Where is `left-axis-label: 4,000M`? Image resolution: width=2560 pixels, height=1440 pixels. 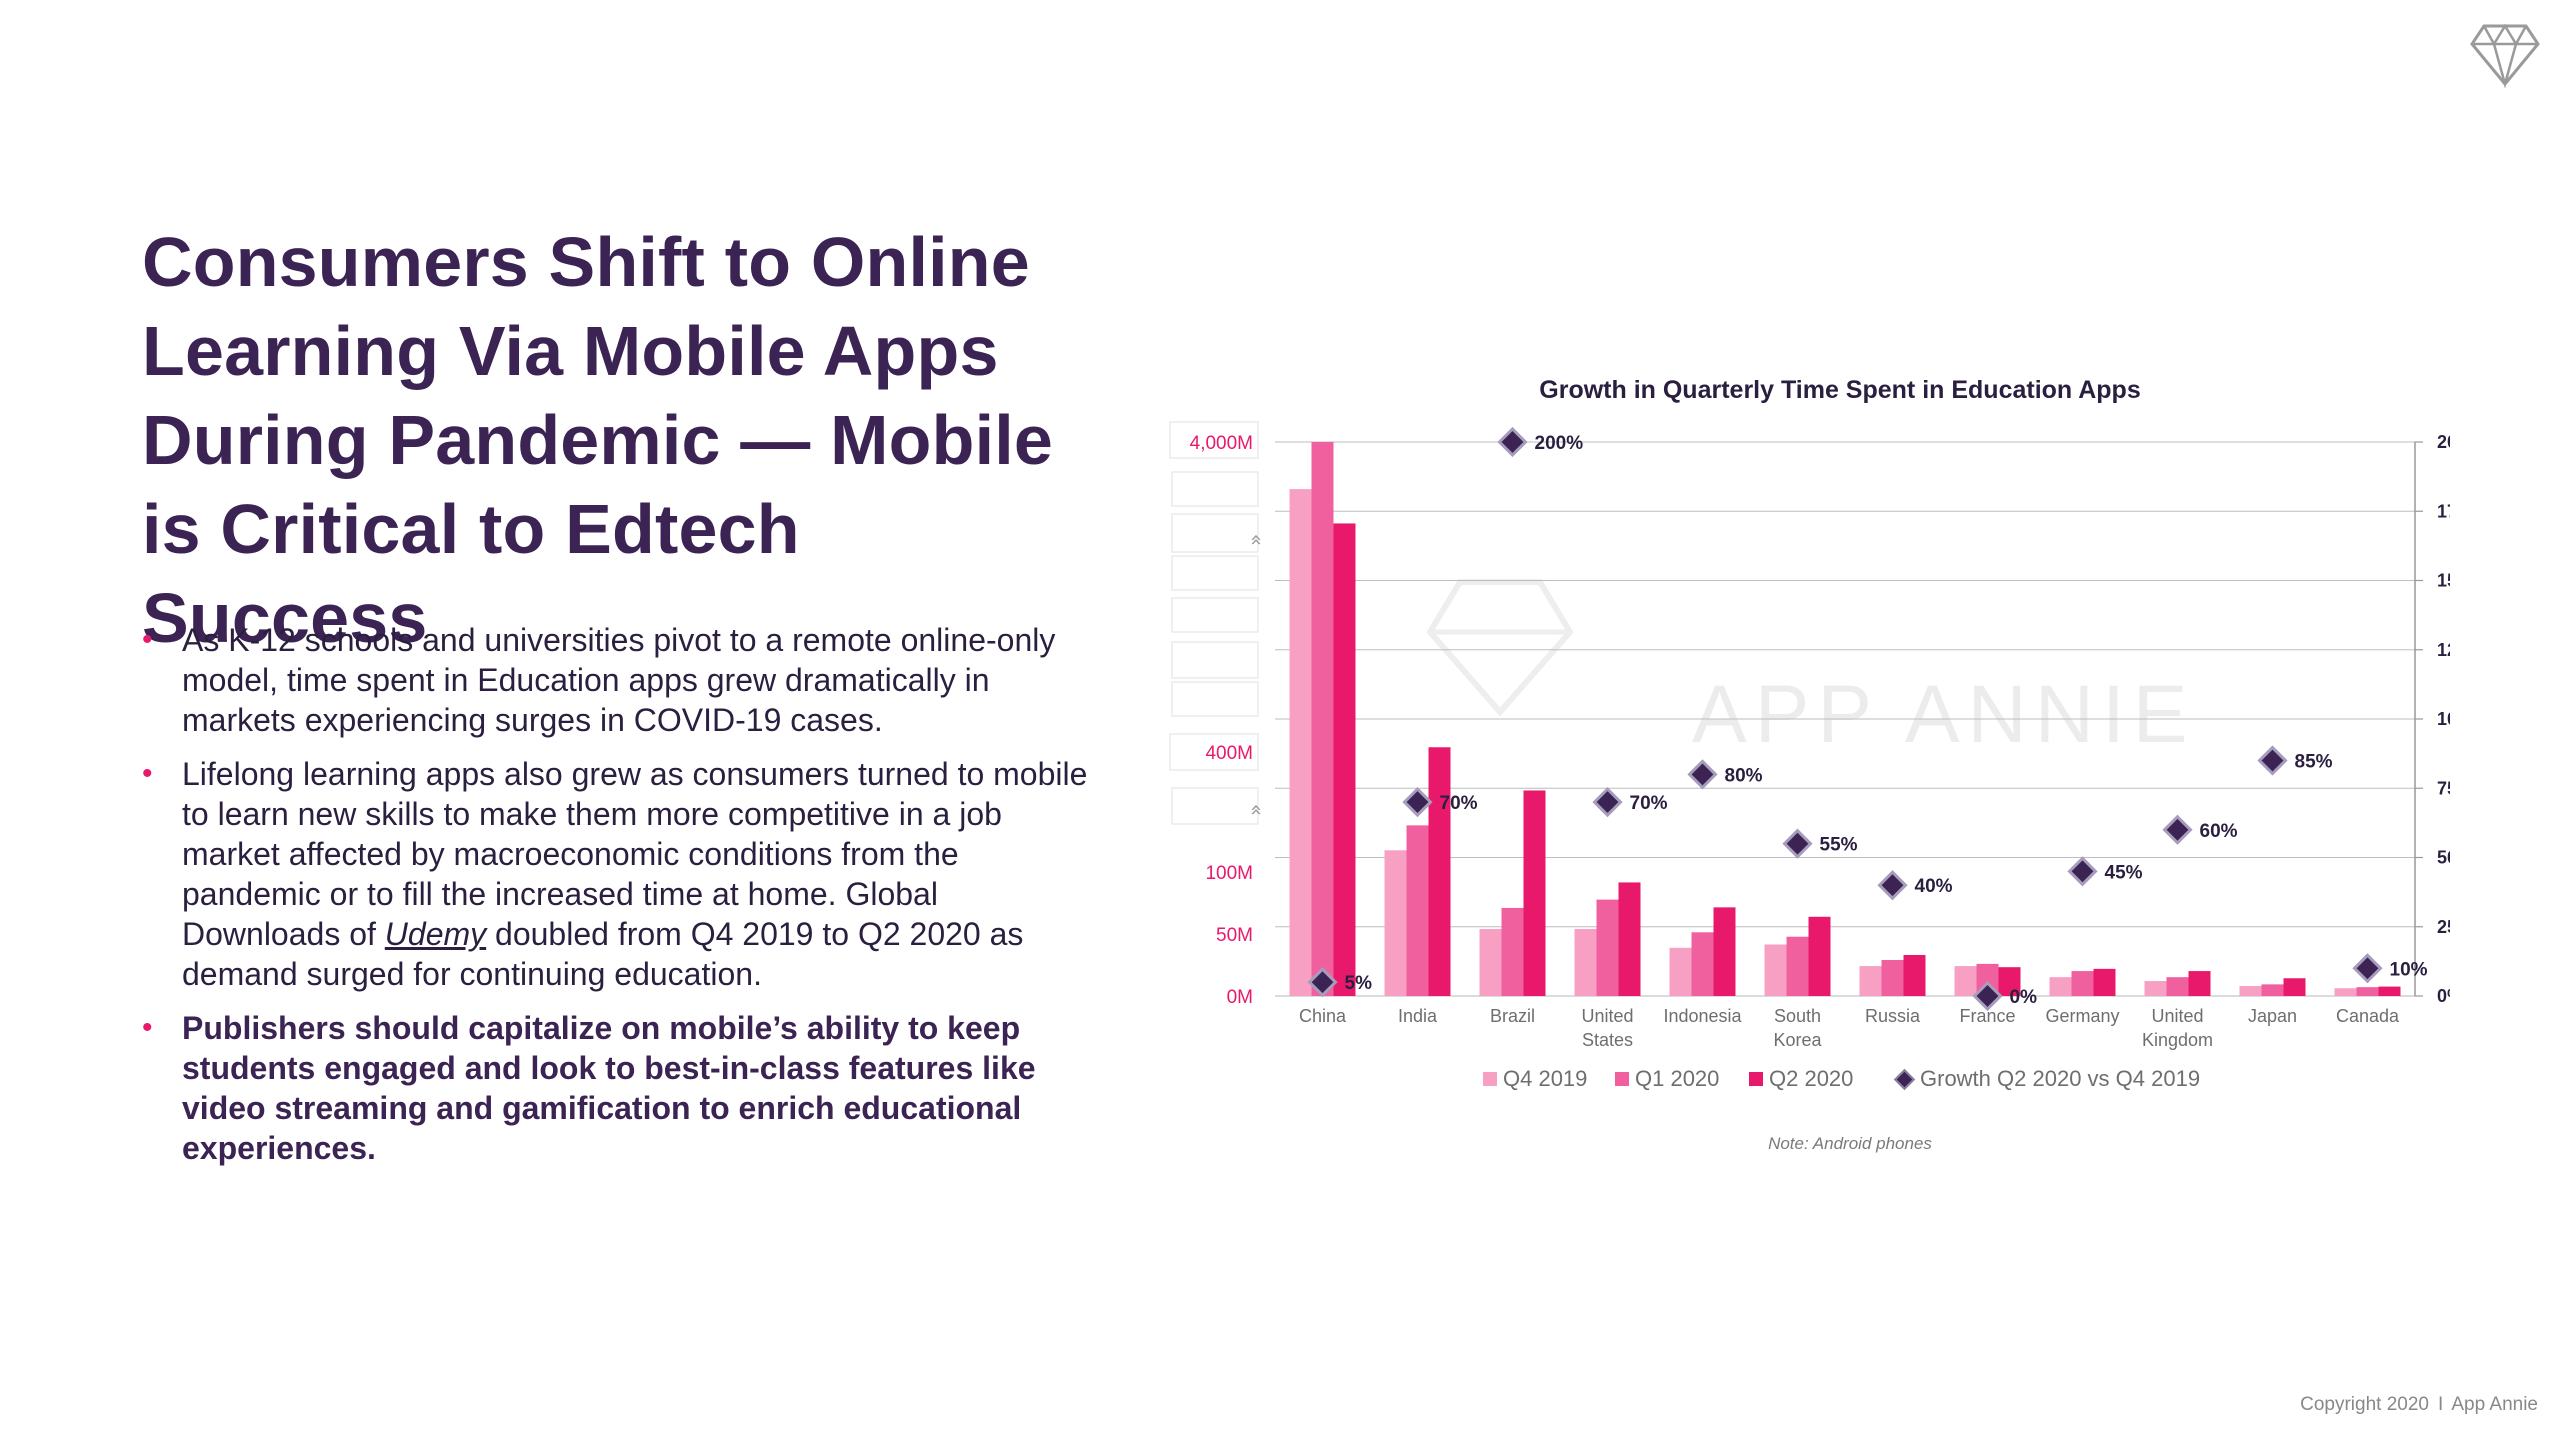 left-axis-label: 4,000M is located at coordinates (1221, 443).